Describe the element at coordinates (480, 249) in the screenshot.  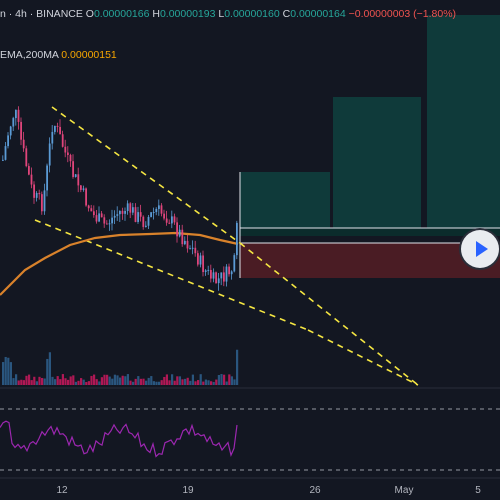
I see `replay-play-button` at that location.